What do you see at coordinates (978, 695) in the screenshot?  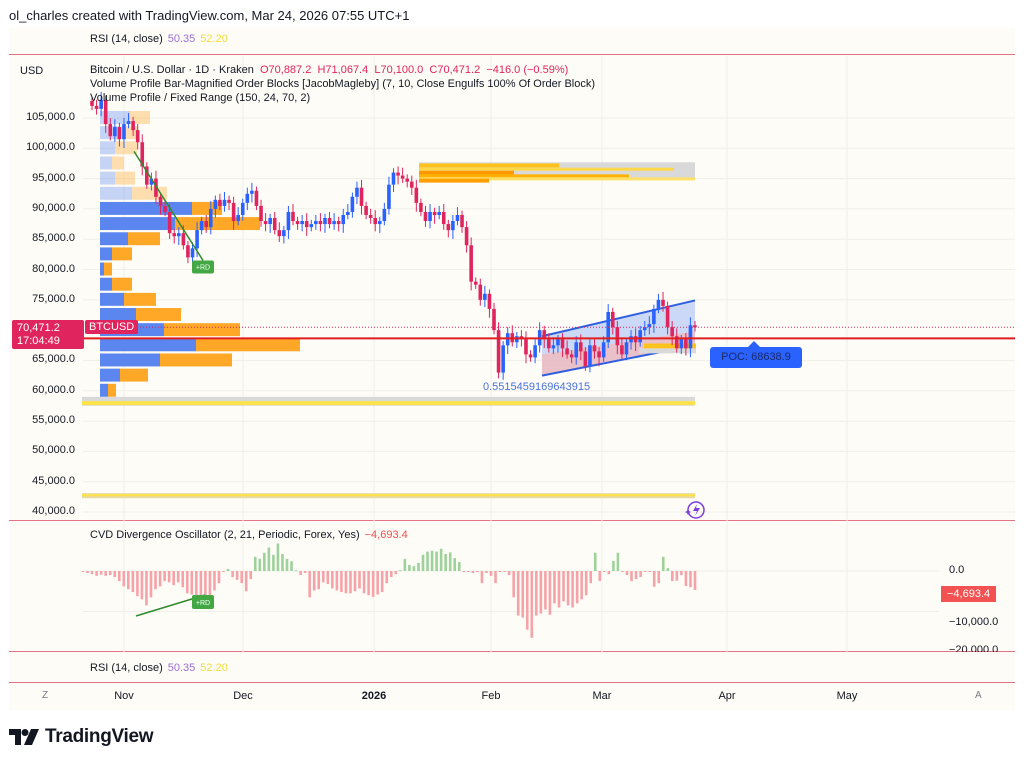 I see `auto-scale-button: A` at bounding box center [978, 695].